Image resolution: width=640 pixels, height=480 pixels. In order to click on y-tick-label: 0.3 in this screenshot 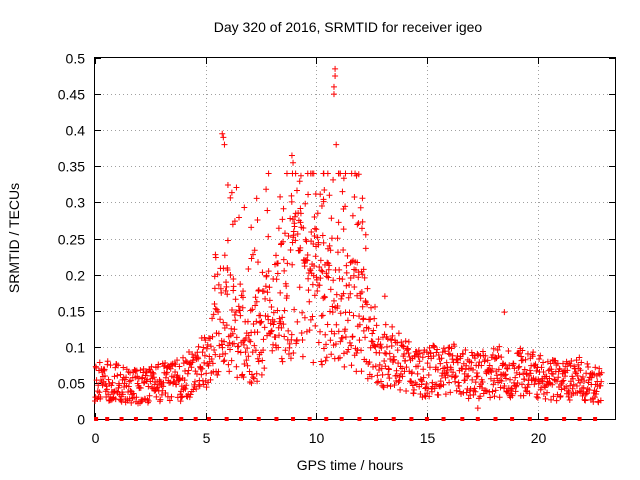, I will do `click(76, 203)`.